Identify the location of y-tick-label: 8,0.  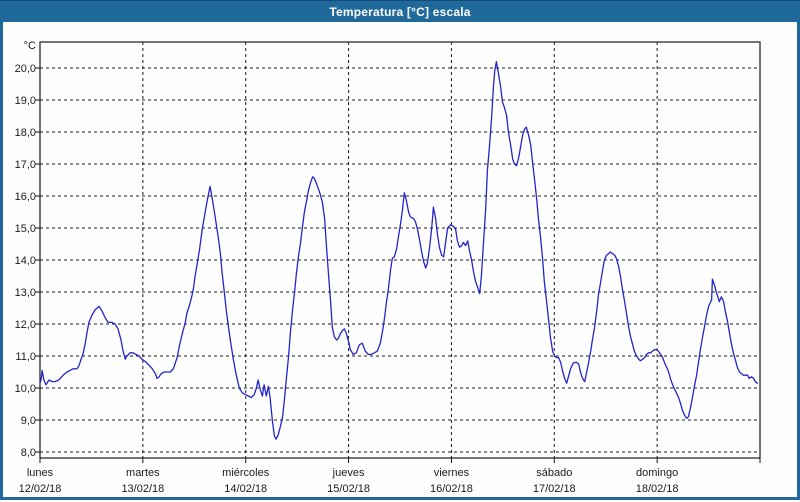
(28, 453).